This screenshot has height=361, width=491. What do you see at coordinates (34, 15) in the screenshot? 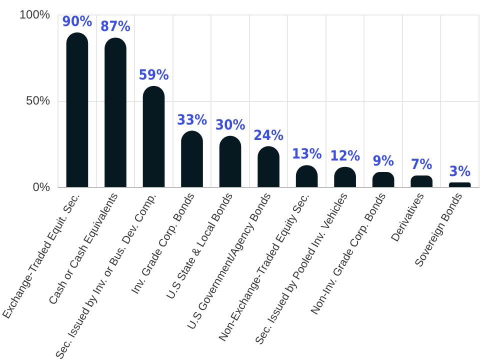
I see `y-tick-label: 100%` at bounding box center [34, 15].